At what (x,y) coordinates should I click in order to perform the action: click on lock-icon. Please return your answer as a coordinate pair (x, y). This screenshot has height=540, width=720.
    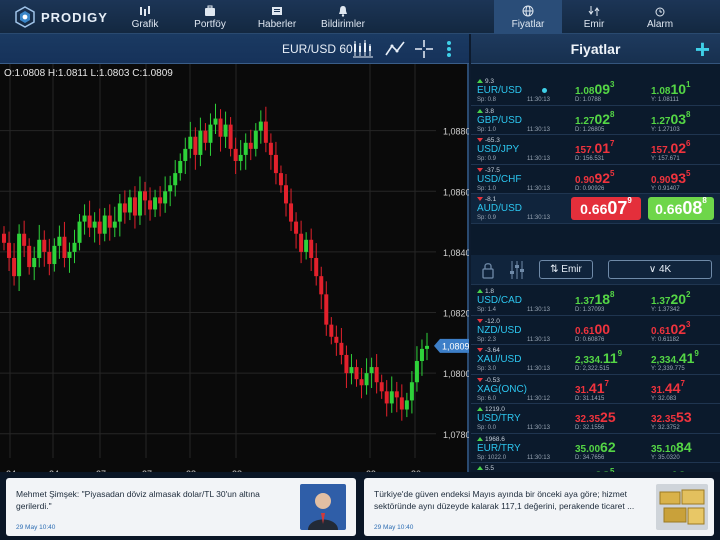
    Looking at the image, I should click on (488, 270).